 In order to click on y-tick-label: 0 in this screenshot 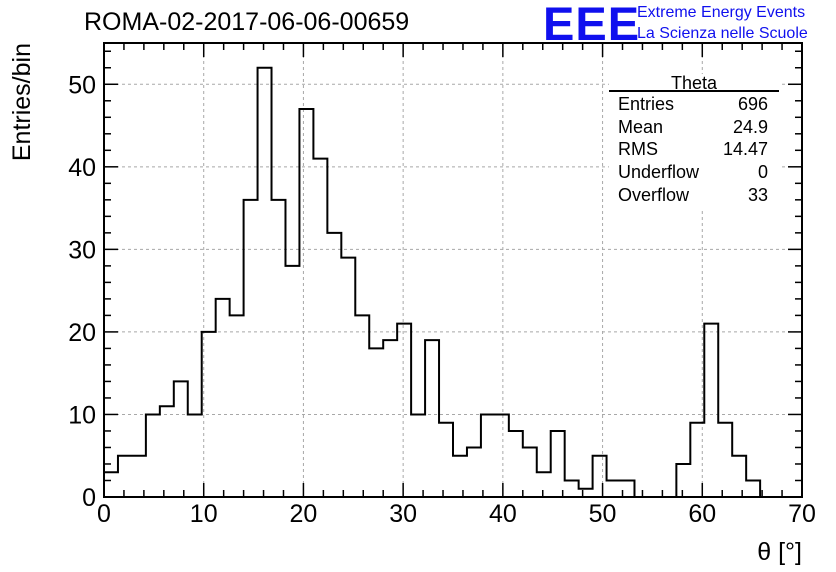, I will do `click(89, 498)`.